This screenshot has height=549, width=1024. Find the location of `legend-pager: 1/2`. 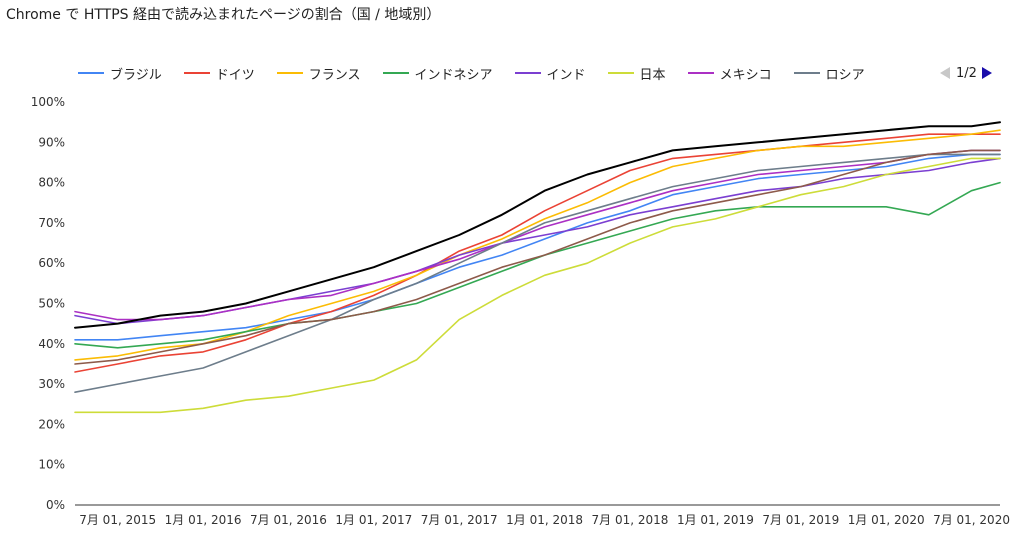

legend-pager: 1/2 is located at coordinates (966, 73).